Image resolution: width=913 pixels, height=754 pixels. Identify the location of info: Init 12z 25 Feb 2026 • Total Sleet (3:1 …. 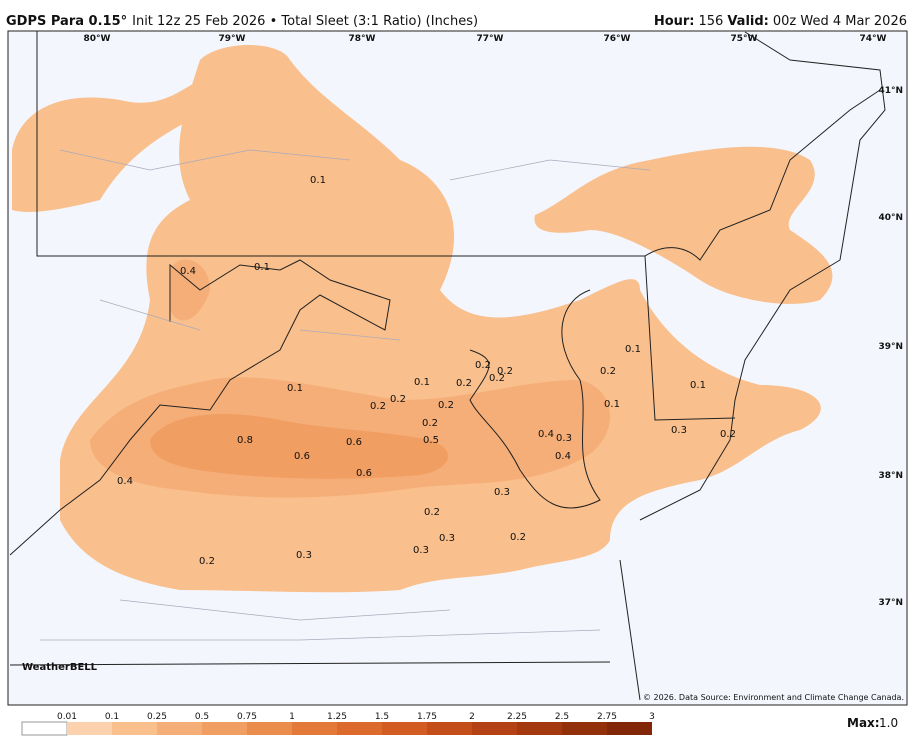
(305, 21).